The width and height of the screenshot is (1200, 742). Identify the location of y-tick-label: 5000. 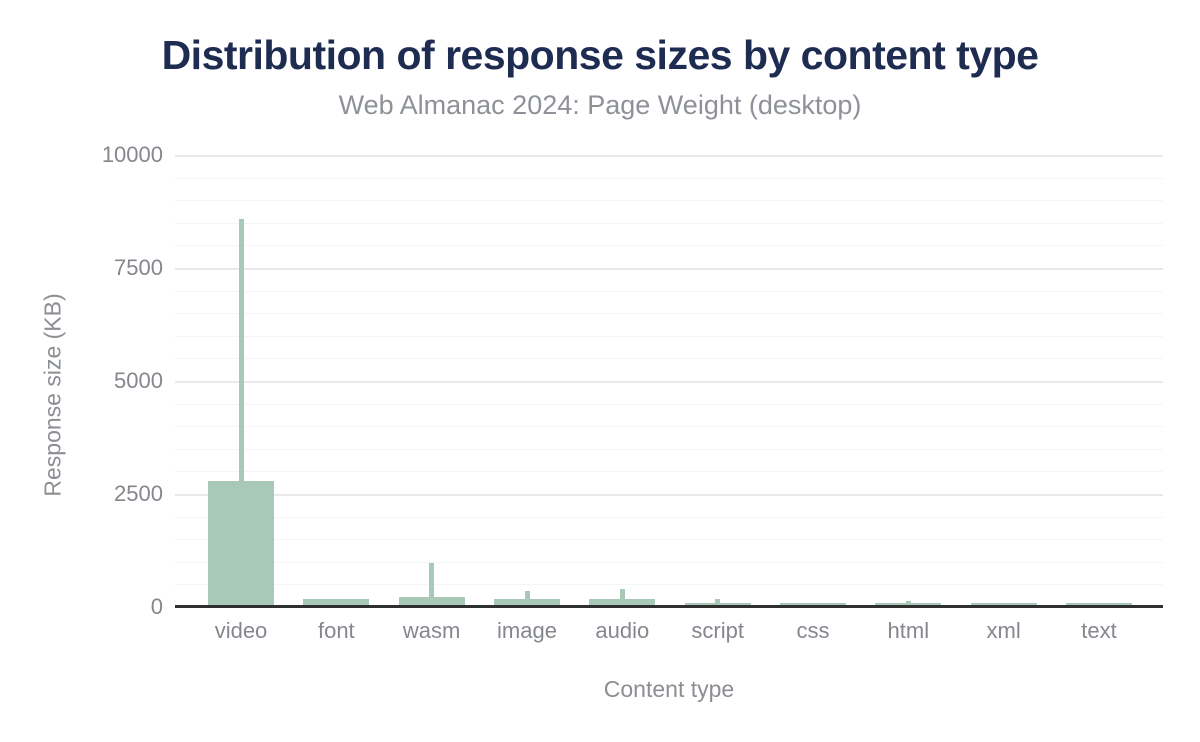
(138, 380).